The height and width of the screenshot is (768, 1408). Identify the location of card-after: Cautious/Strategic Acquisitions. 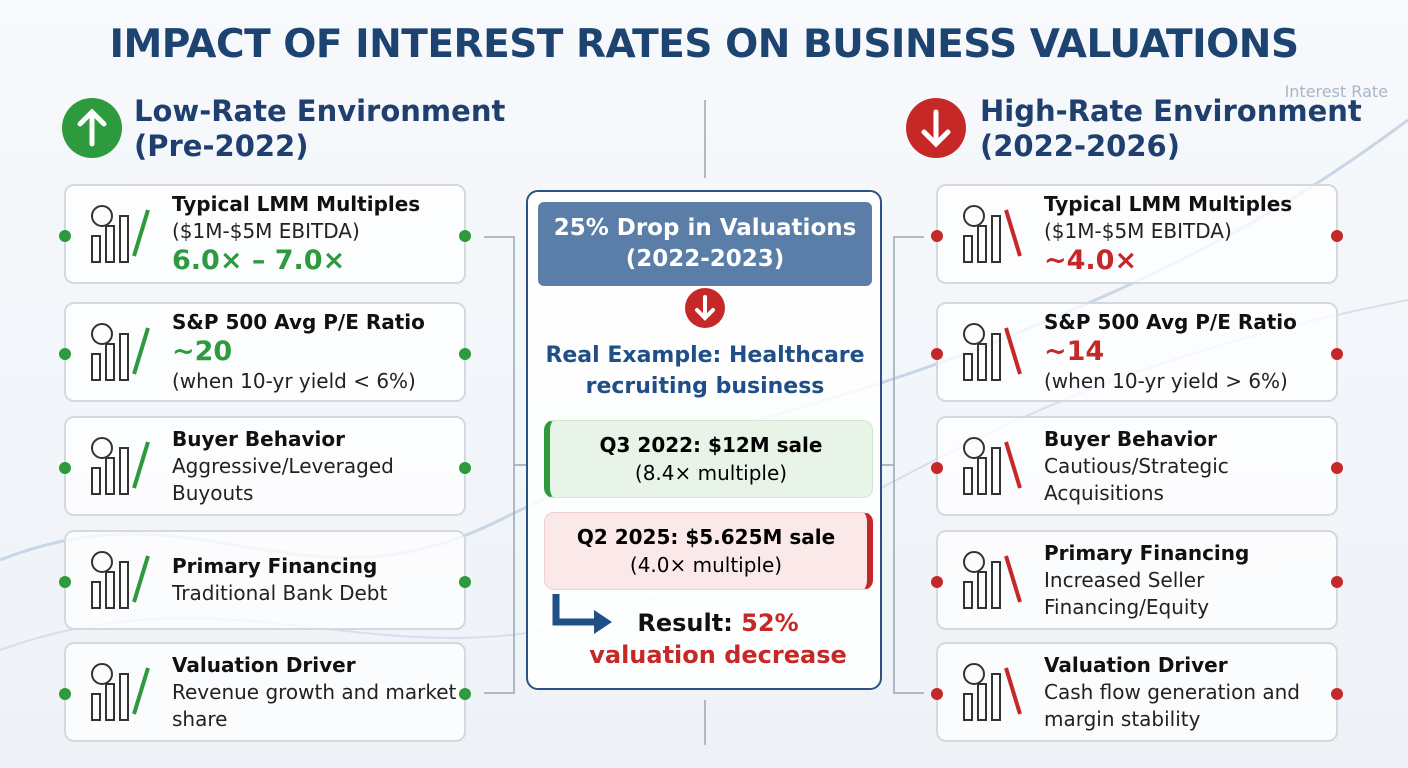
(1136, 479).